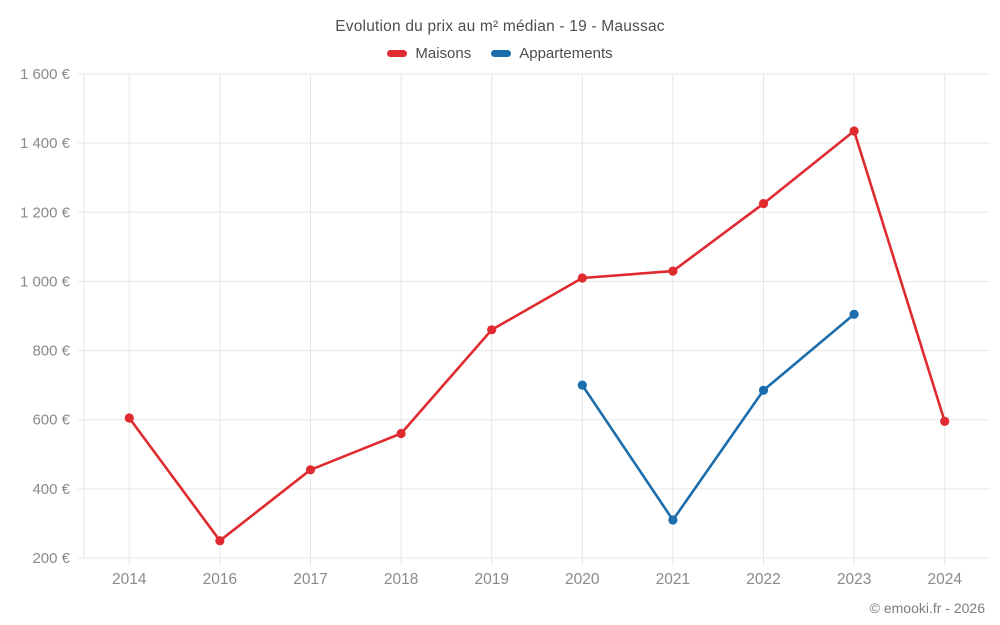 Image resolution: width=1000 pixels, height=625 pixels. I want to click on data-point-maisons-2018, so click(401, 433).